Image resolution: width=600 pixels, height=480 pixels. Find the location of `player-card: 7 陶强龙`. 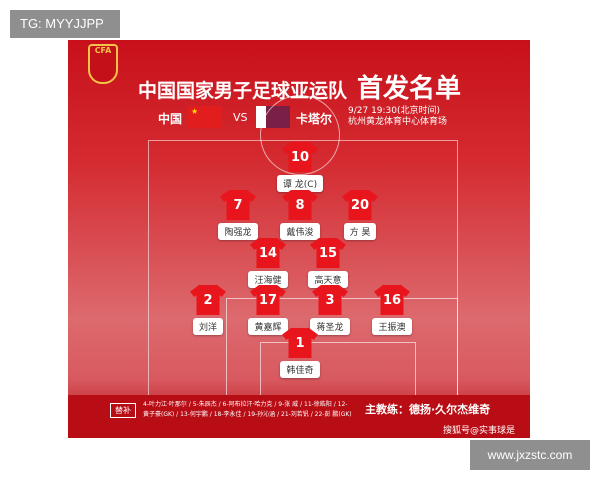

player-card: 7 陶强龙 is located at coordinates (238, 215).